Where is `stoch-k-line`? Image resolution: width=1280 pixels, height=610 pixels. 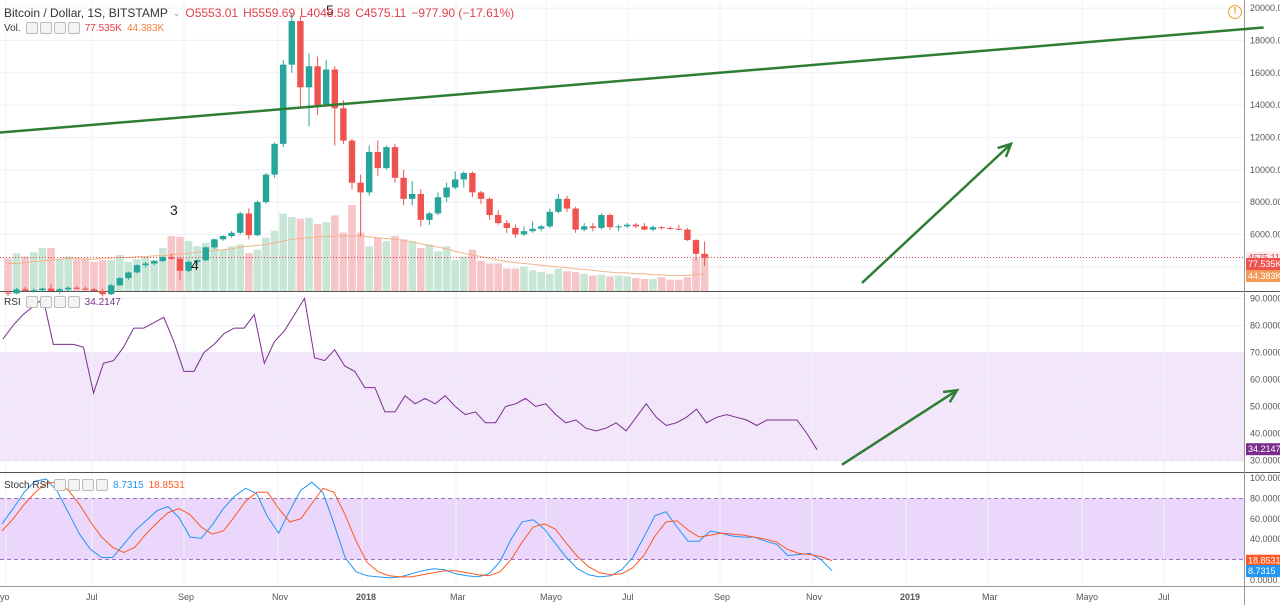 stoch-k-line is located at coordinates (417, 528).